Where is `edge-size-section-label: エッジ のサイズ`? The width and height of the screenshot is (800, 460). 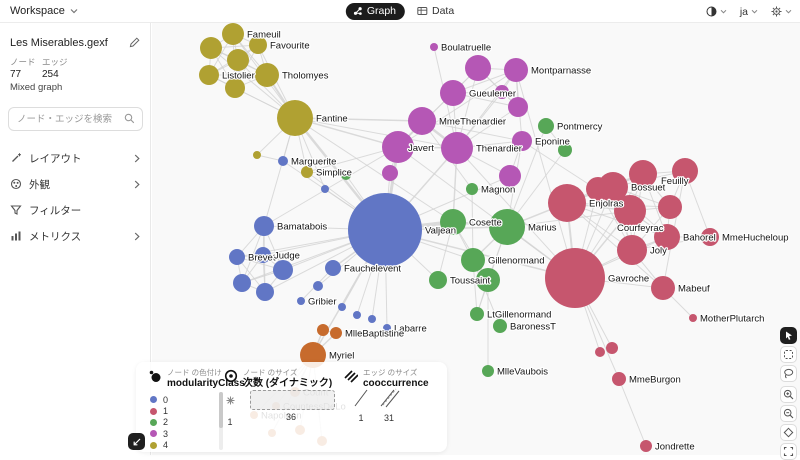
edge-size-section-label: エッジ のサイズ is located at coordinates (390, 372).